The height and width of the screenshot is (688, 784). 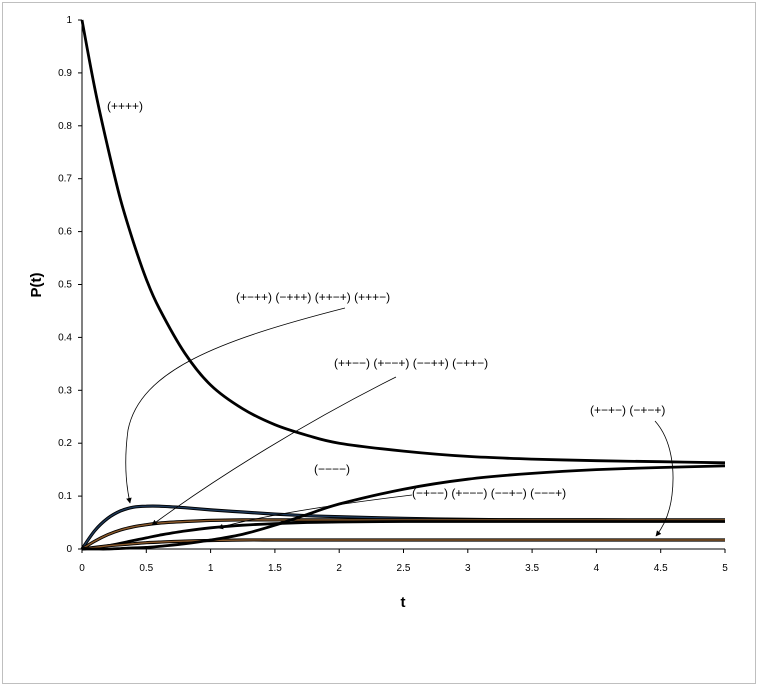 I want to click on arrow-single-plus, so click(x=315, y=512).